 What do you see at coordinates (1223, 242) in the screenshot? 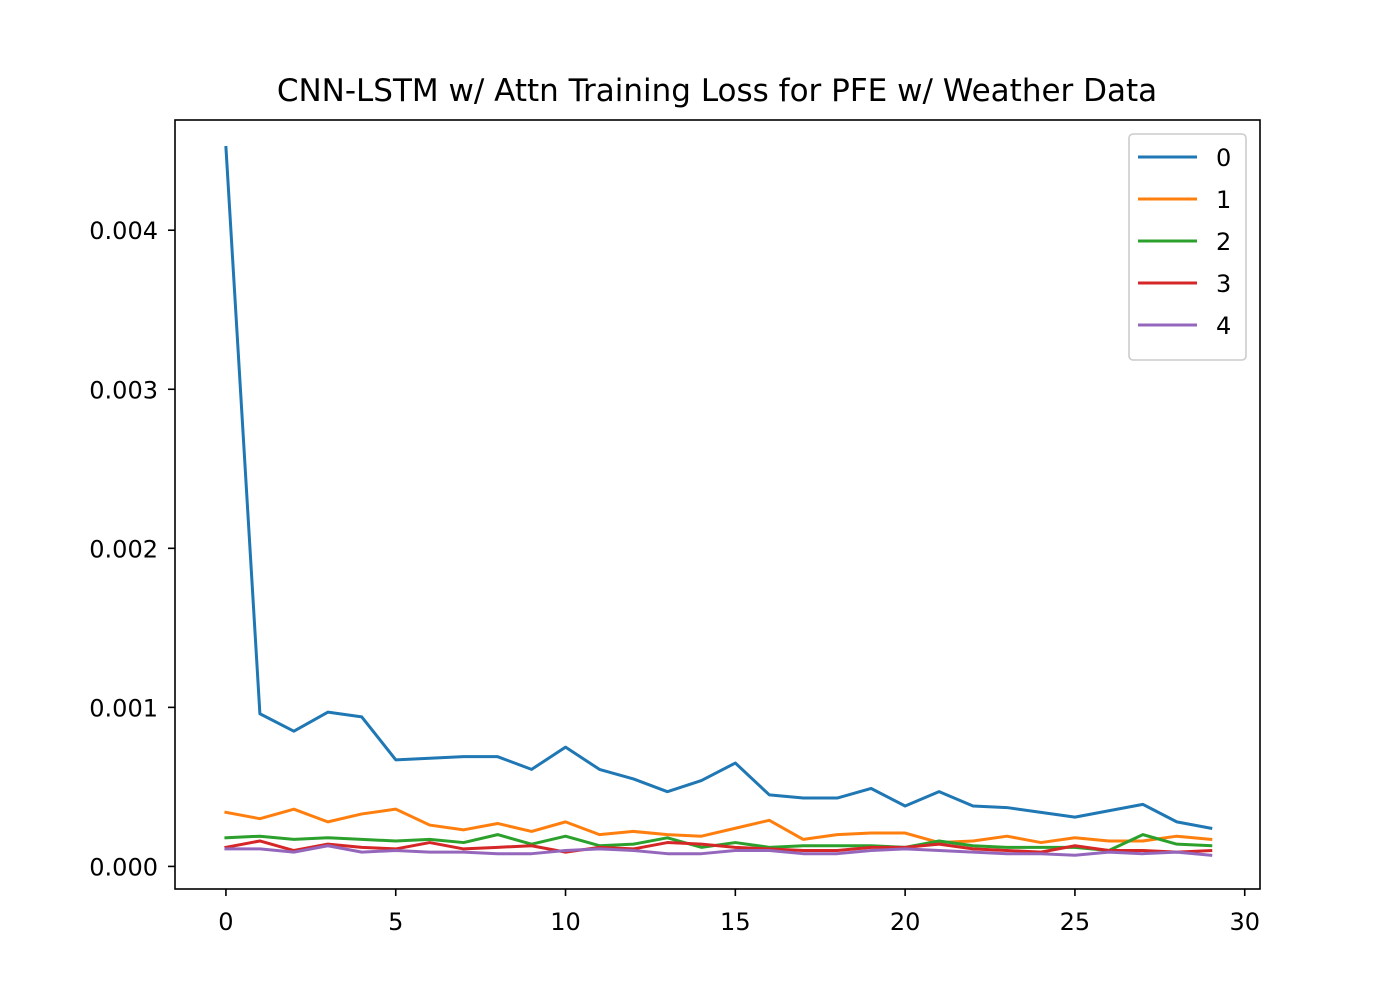
I see `legend-label: 2` at bounding box center [1223, 242].